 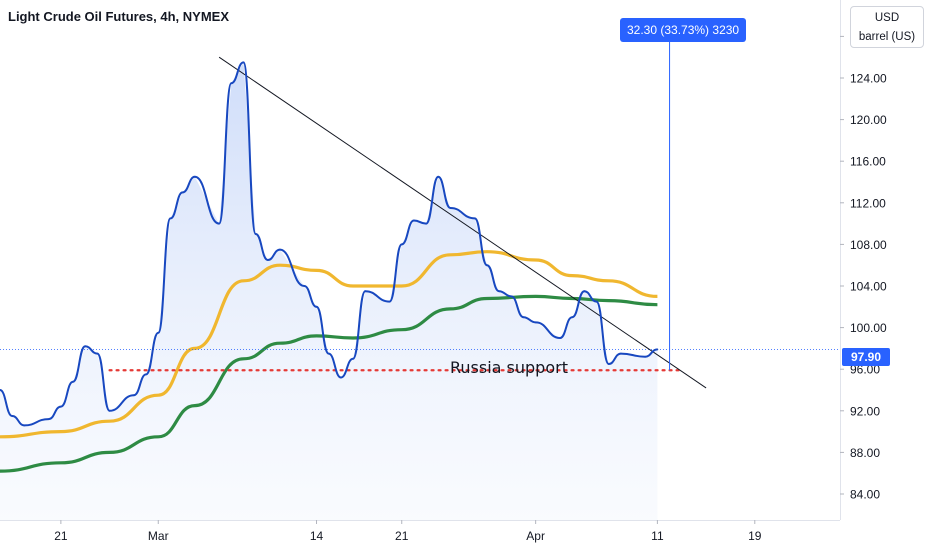 I want to click on x-tick-label: Mar, so click(x=158, y=536).